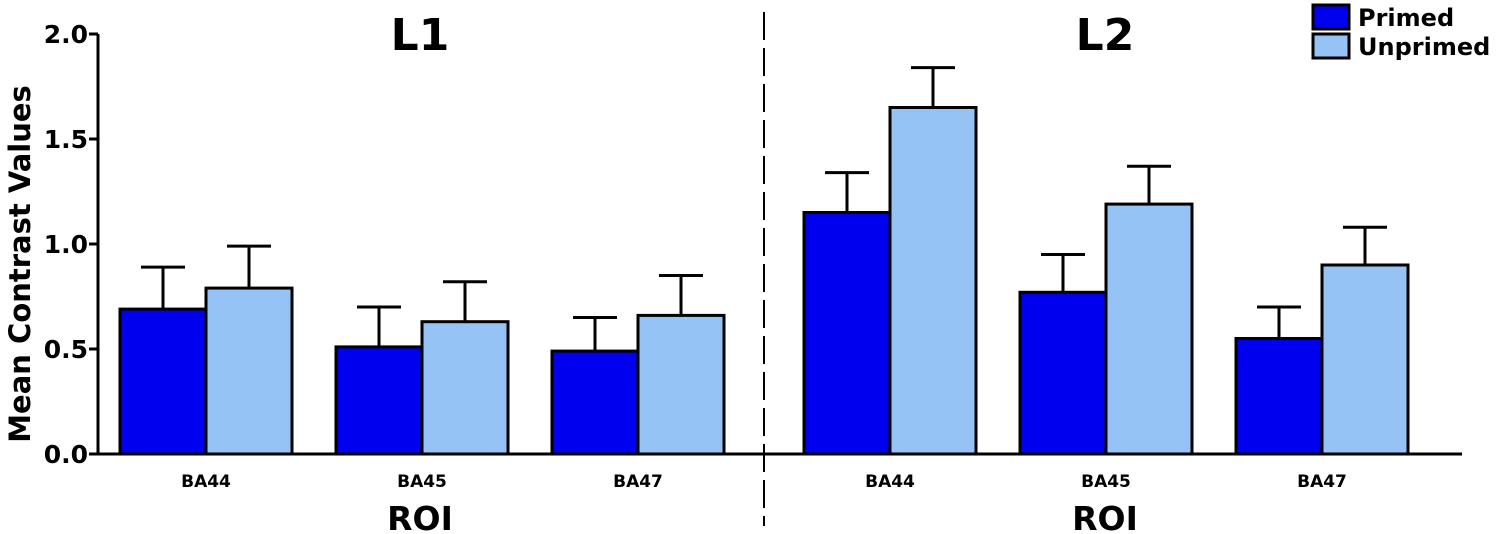  What do you see at coordinates (66, 34) in the screenshot?
I see `y-tick-label: 2.0` at bounding box center [66, 34].